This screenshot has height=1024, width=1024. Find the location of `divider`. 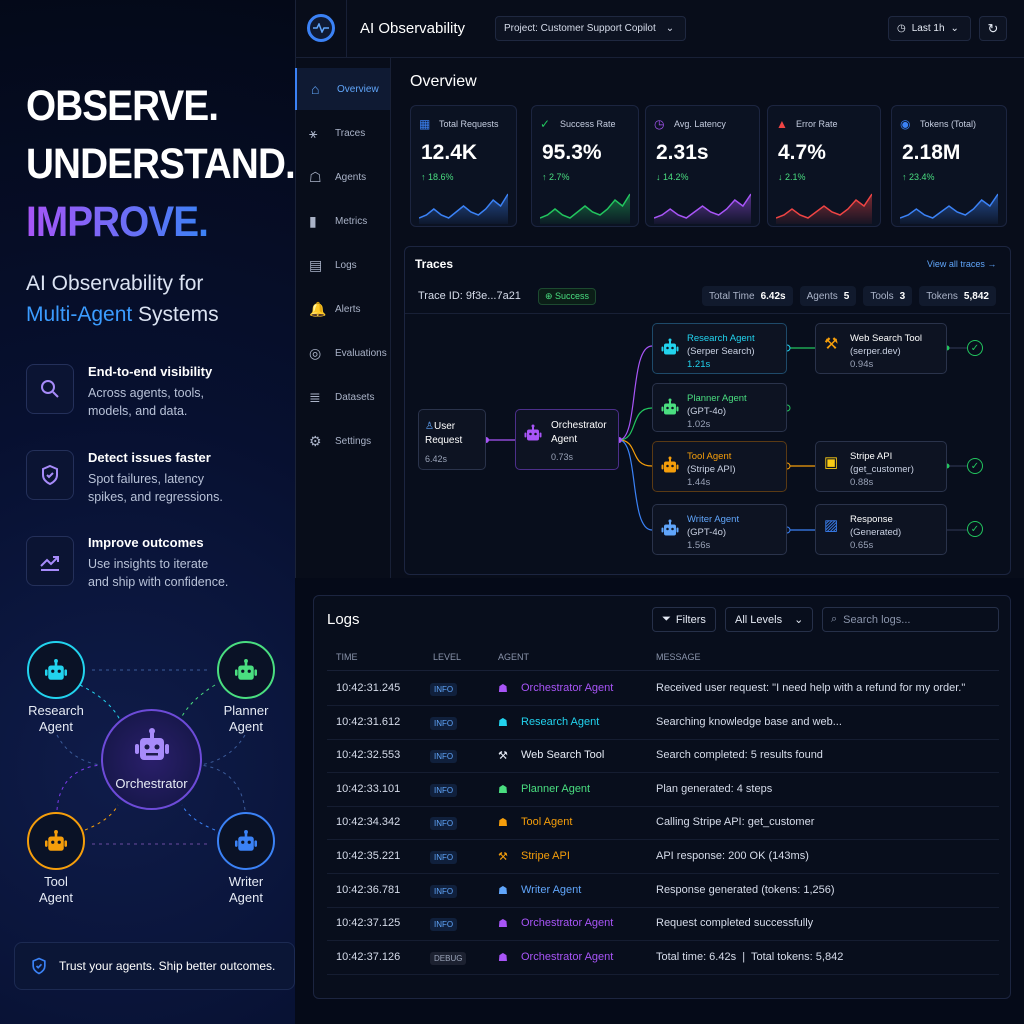

divider is located at coordinates (346, 28).